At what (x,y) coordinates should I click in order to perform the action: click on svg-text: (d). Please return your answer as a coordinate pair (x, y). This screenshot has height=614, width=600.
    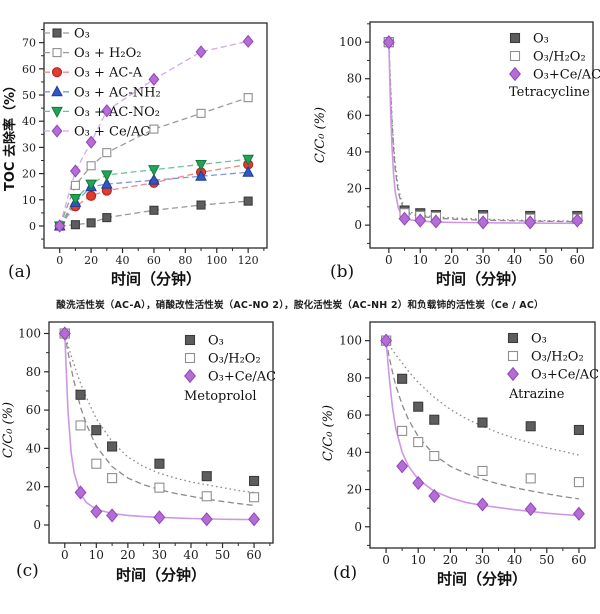
    Looking at the image, I should click on (345, 573).